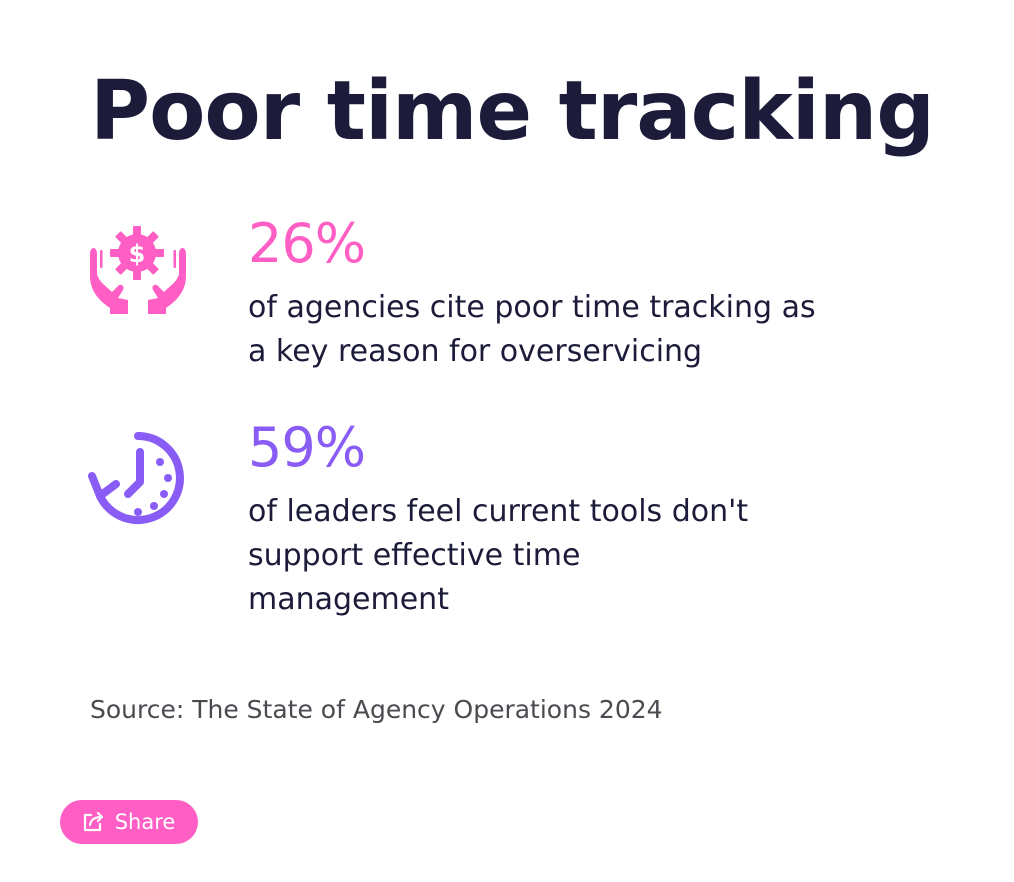 The image size is (1014, 882). I want to click on page-title: Poor time tracking, so click(512, 111).